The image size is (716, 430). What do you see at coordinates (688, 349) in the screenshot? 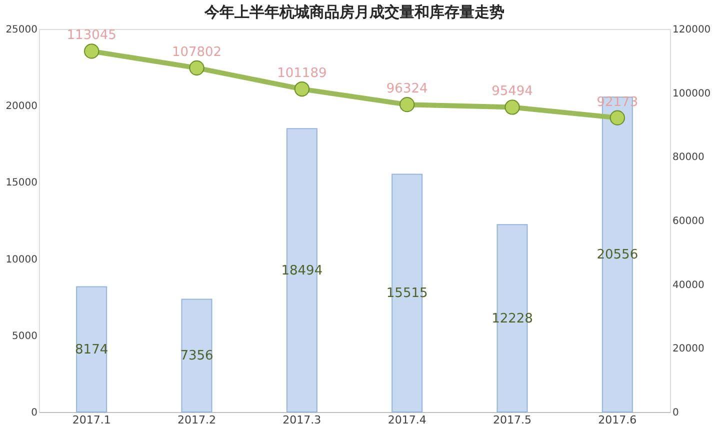
I see `y2-tick-label: 20000` at bounding box center [688, 349].